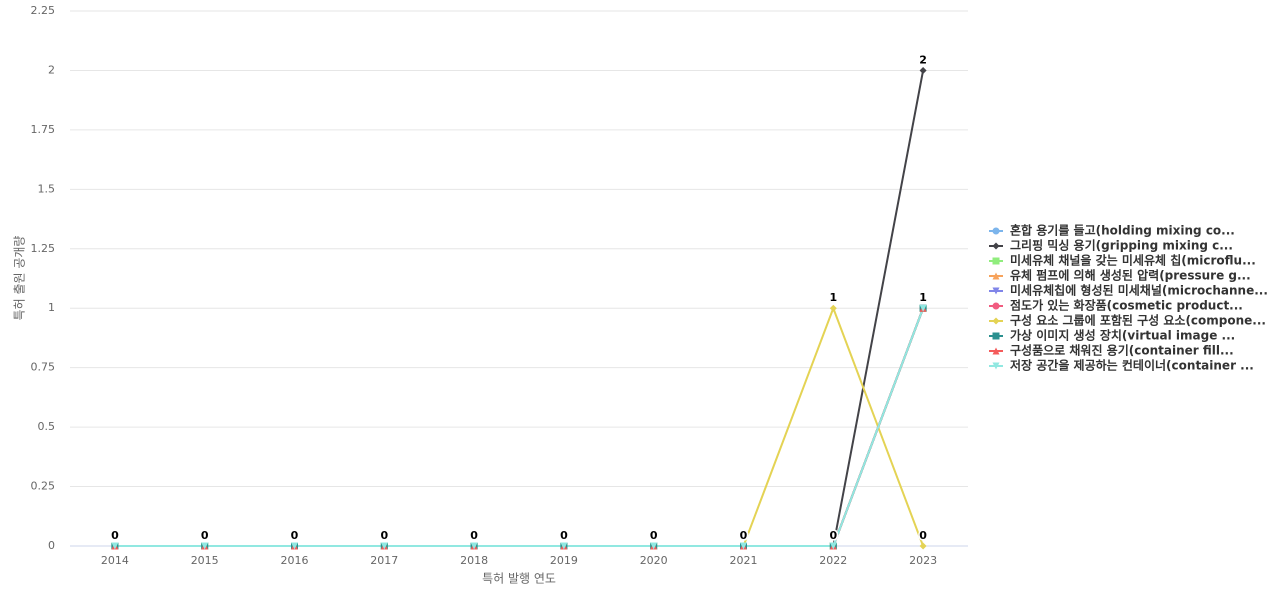 This screenshot has height=600, width=1280. What do you see at coordinates (564, 560) in the screenshot?
I see `x-tick-label: 2019` at bounding box center [564, 560].